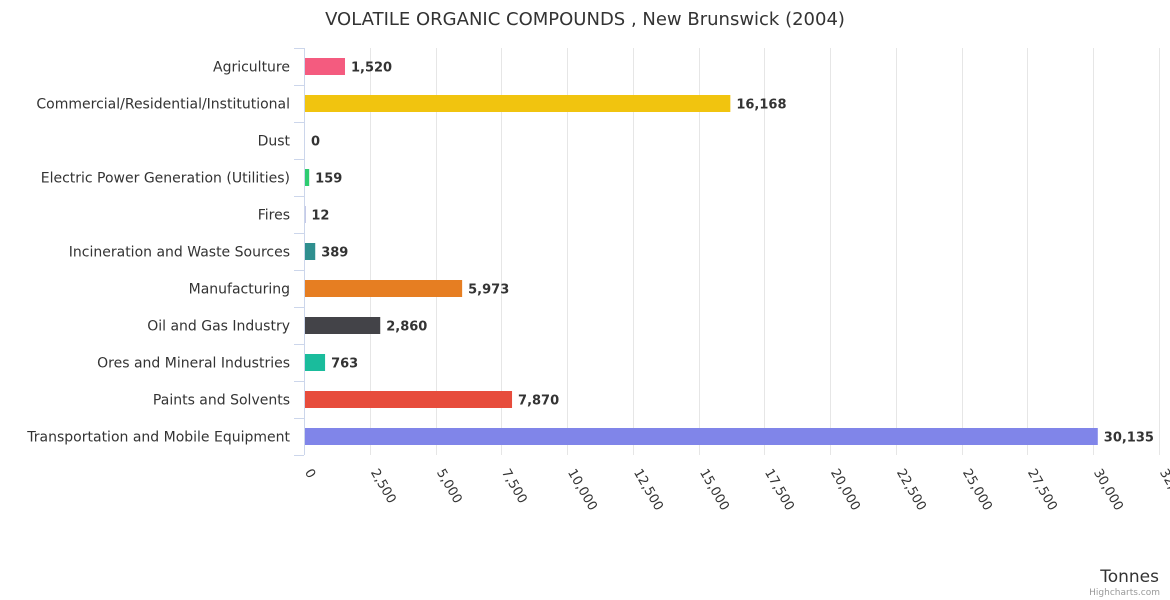 The height and width of the screenshot is (600, 1170). I want to click on x-tick-label: 10,000, so click(582, 490).